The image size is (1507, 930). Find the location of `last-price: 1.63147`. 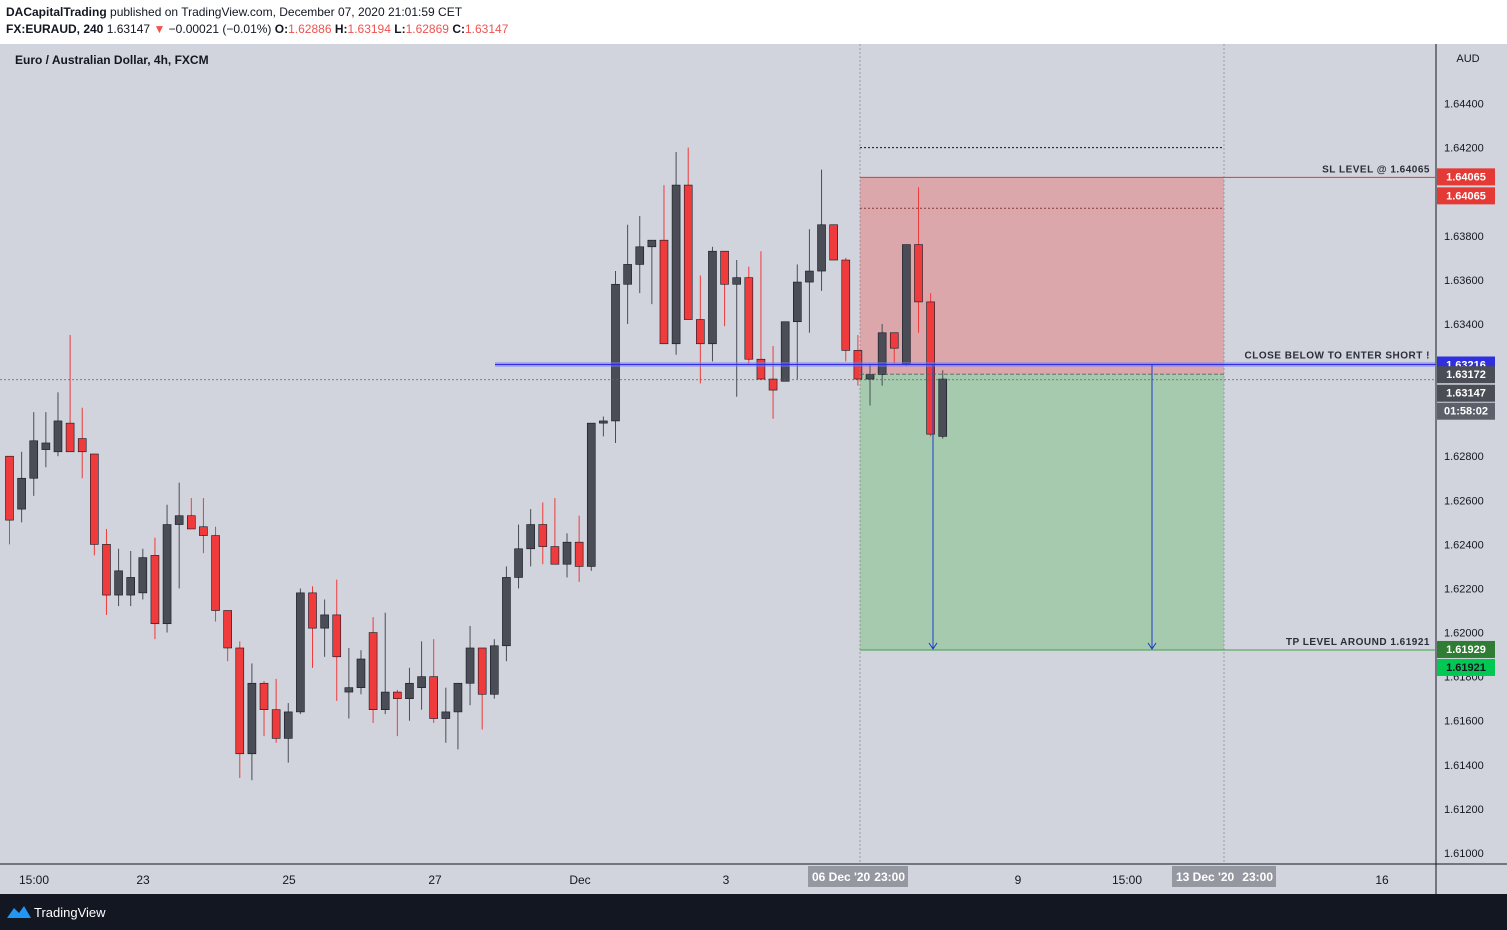

last-price: 1.63147 is located at coordinates (128, 29).